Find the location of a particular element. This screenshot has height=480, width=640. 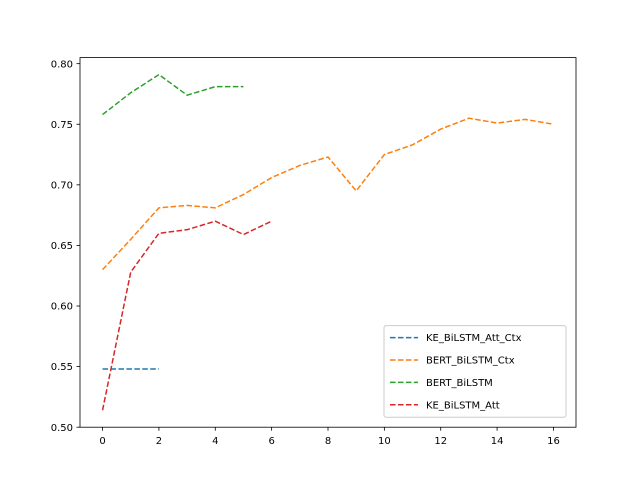

y-tick-label: 0.75 is located at coordinates (62, 125).